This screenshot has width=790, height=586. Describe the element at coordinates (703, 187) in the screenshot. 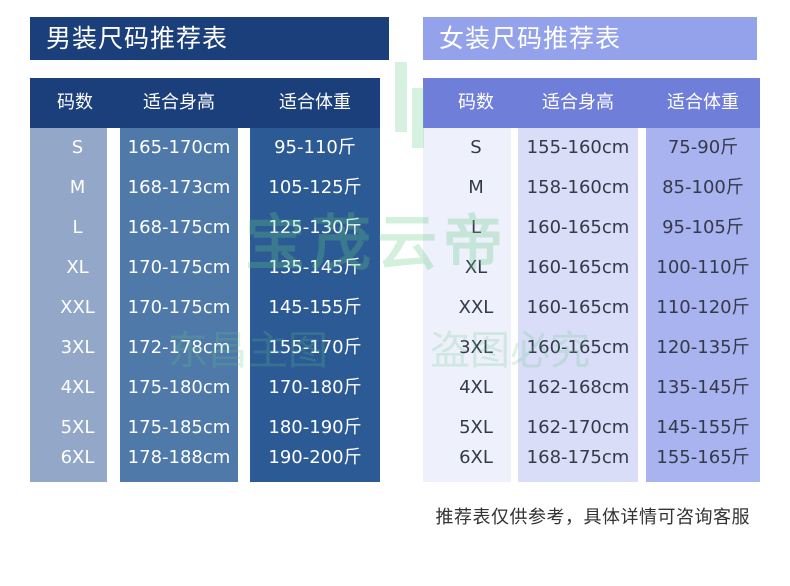

I see `women-weight-cell: 85-100斤` at that location.